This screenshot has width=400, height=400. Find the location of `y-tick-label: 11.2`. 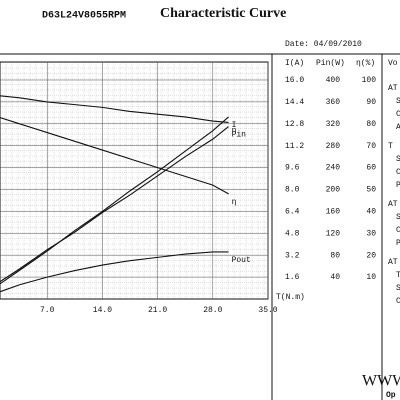

y-tick-label: 11.2 is located at coordinates (294, 146).